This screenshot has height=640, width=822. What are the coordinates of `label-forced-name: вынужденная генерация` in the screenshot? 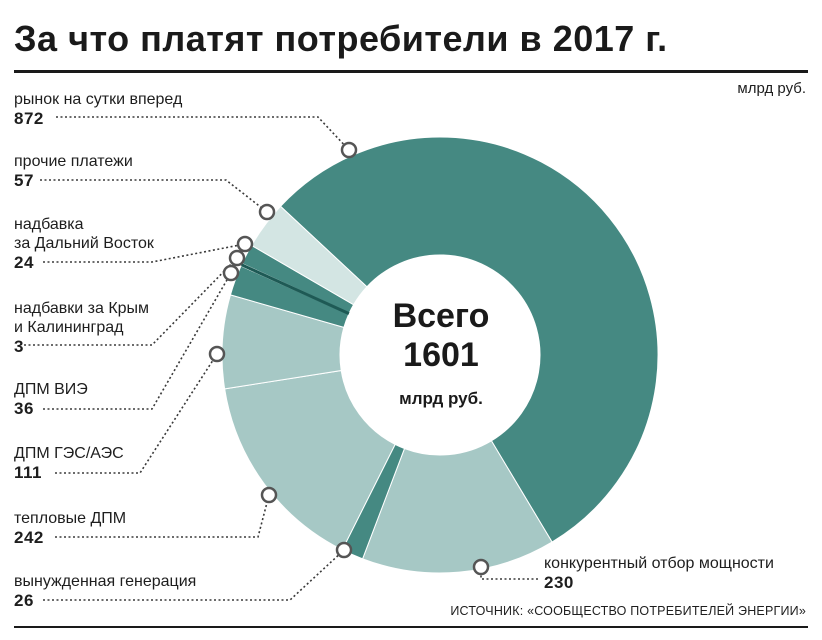 It's located at (105, 581).